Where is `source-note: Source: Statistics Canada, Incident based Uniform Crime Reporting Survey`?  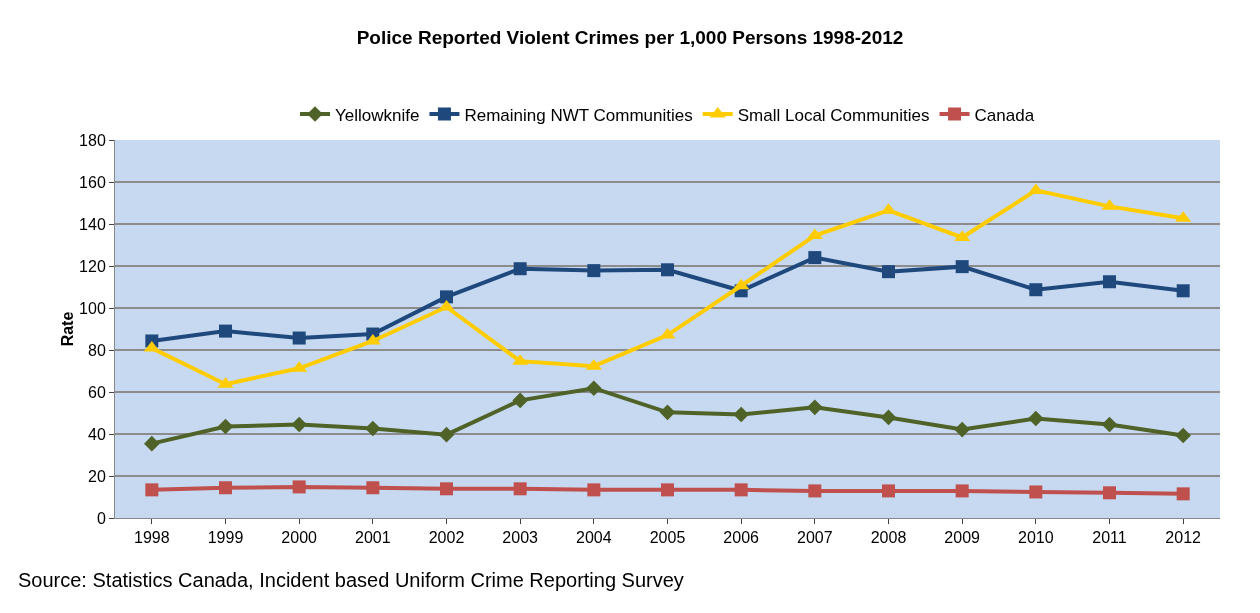 source-note: Source: Statistics Canada, Incident based Uniform Crime Reporting Survey is located at coordinates (351, 580).